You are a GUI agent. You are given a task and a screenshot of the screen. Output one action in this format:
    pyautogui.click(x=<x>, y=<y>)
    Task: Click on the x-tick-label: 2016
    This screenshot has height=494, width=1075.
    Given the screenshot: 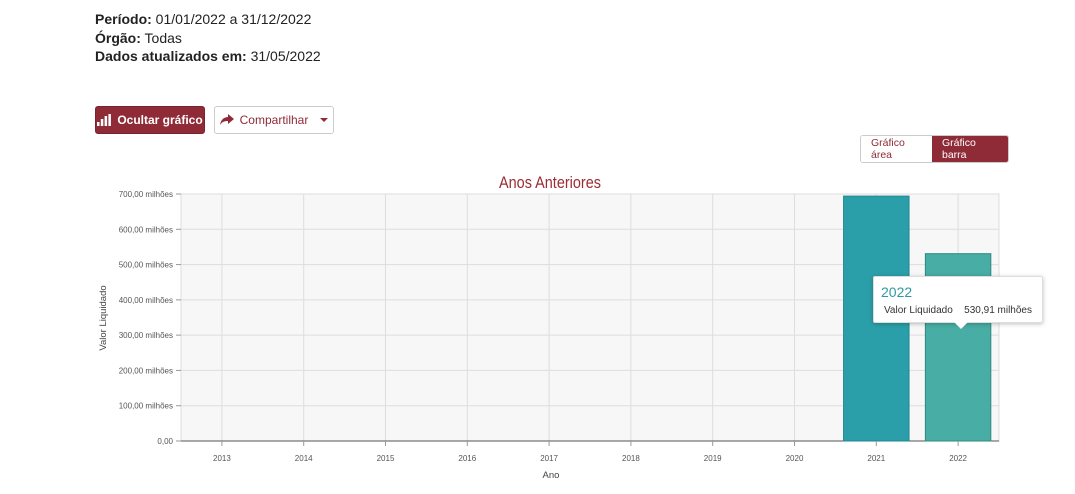 What is the action you would take?
    pyautogui.click(x=467, y=458)
    